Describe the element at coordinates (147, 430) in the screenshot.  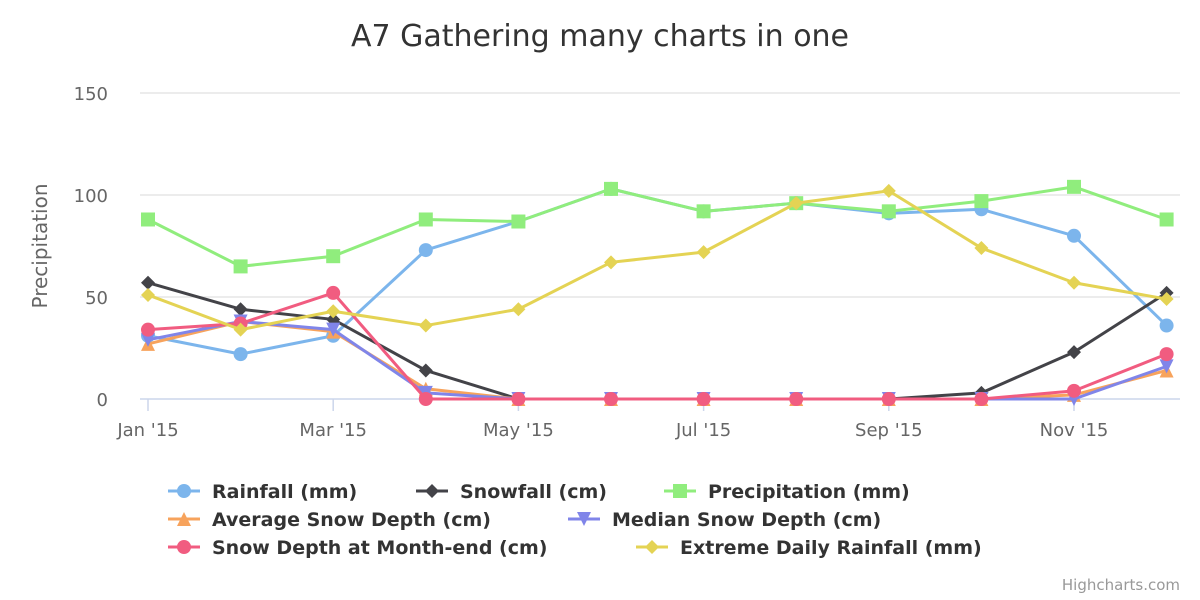
I see `x-tick-label: Jan '15` at that location.